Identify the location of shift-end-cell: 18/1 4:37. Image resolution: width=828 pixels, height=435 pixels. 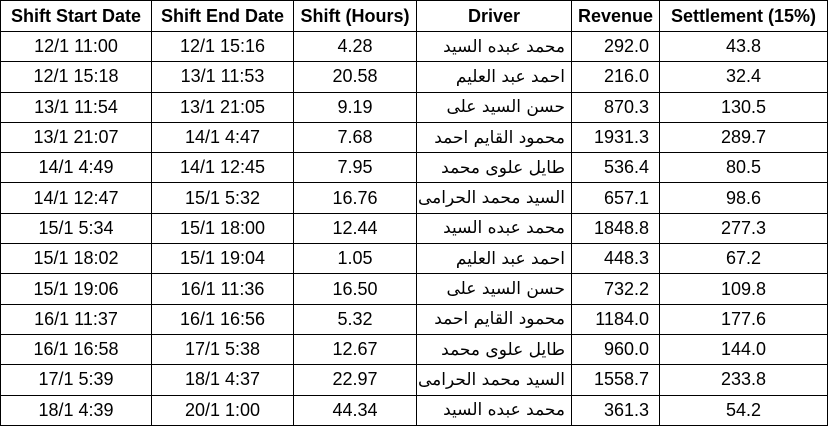
(222, 380).